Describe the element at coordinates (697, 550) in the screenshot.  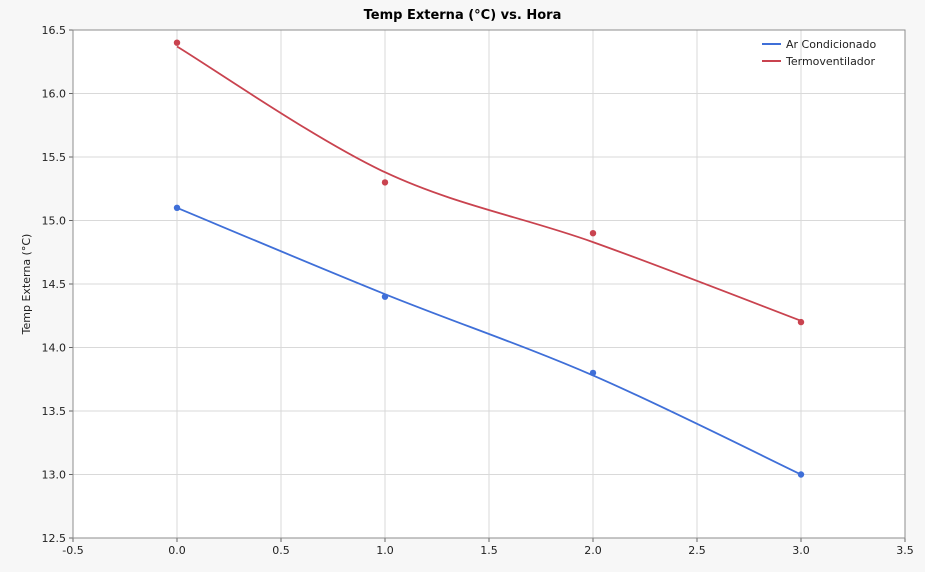
I see `x-tick-label: 2.5` at that location.